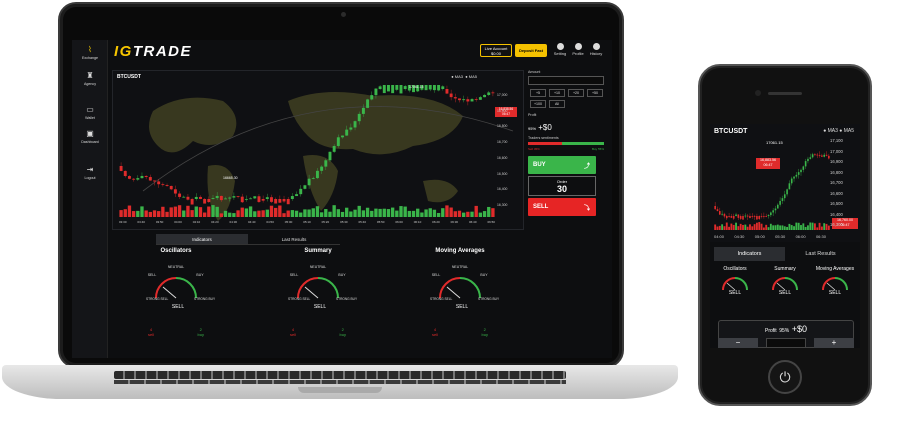  What do you see at coordinates (230, 178) in the screenshot?
I see `low-price-label: 16665.30` at bounding box center [230, 178].